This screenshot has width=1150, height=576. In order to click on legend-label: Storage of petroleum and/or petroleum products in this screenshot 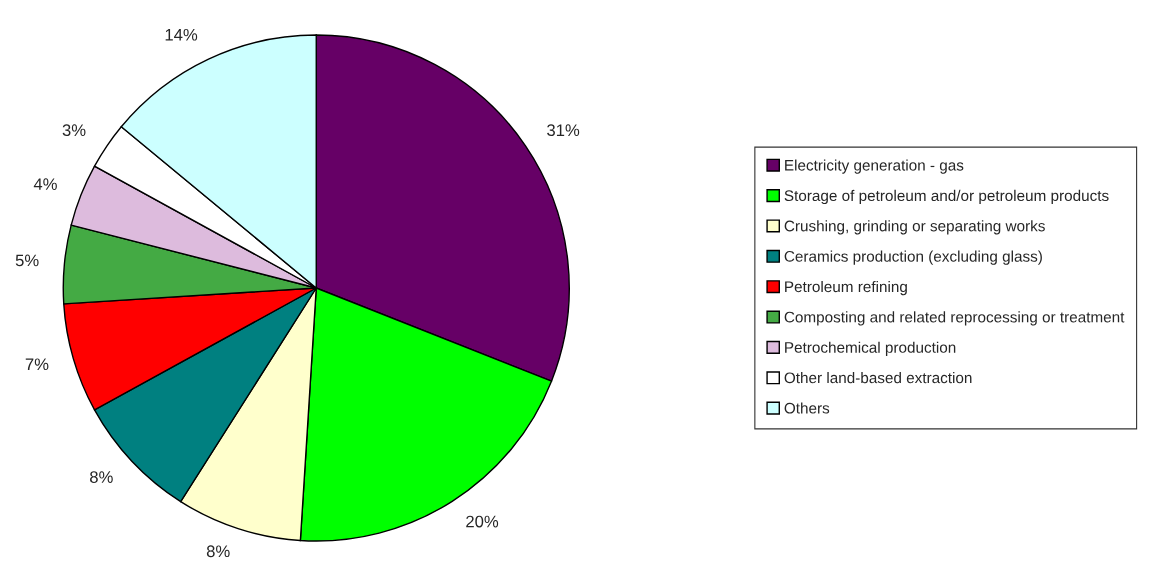, I will do `click(946, 197)`.